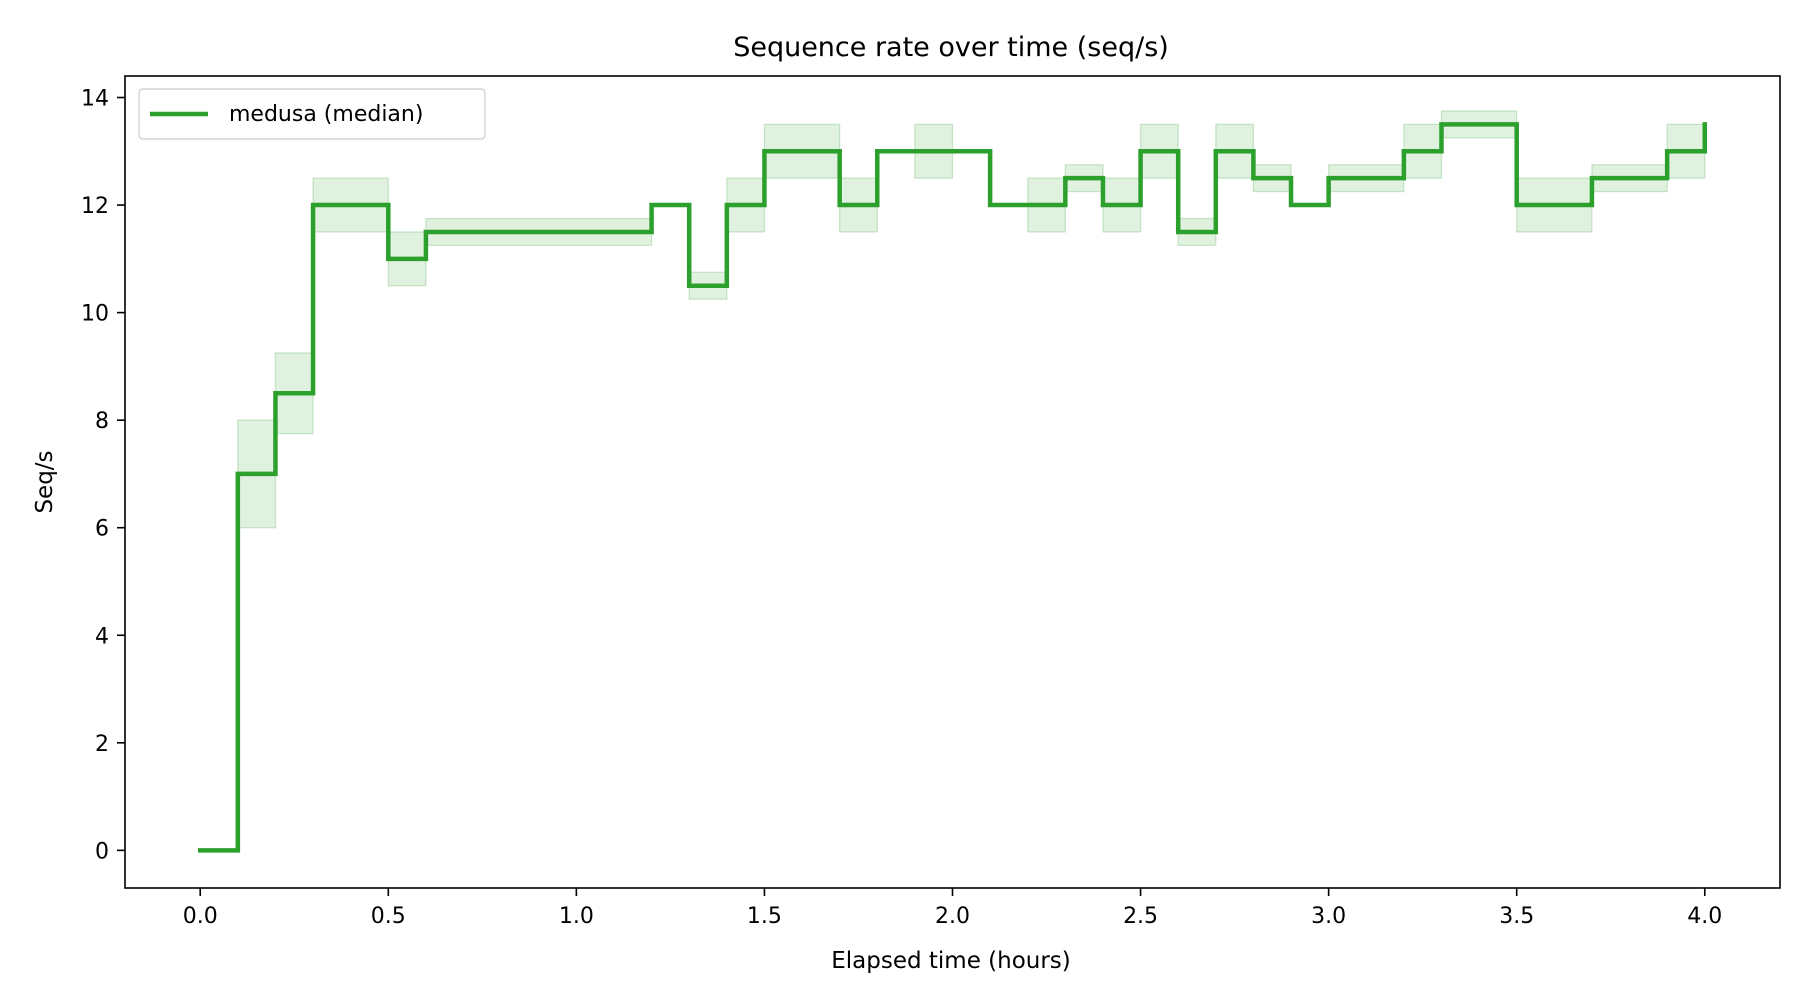 This screenshot has height=1000, width=1800. Describe the element at coordinates (95, 206) in the screenshot. I see `y-tick-label: 12` at that location.